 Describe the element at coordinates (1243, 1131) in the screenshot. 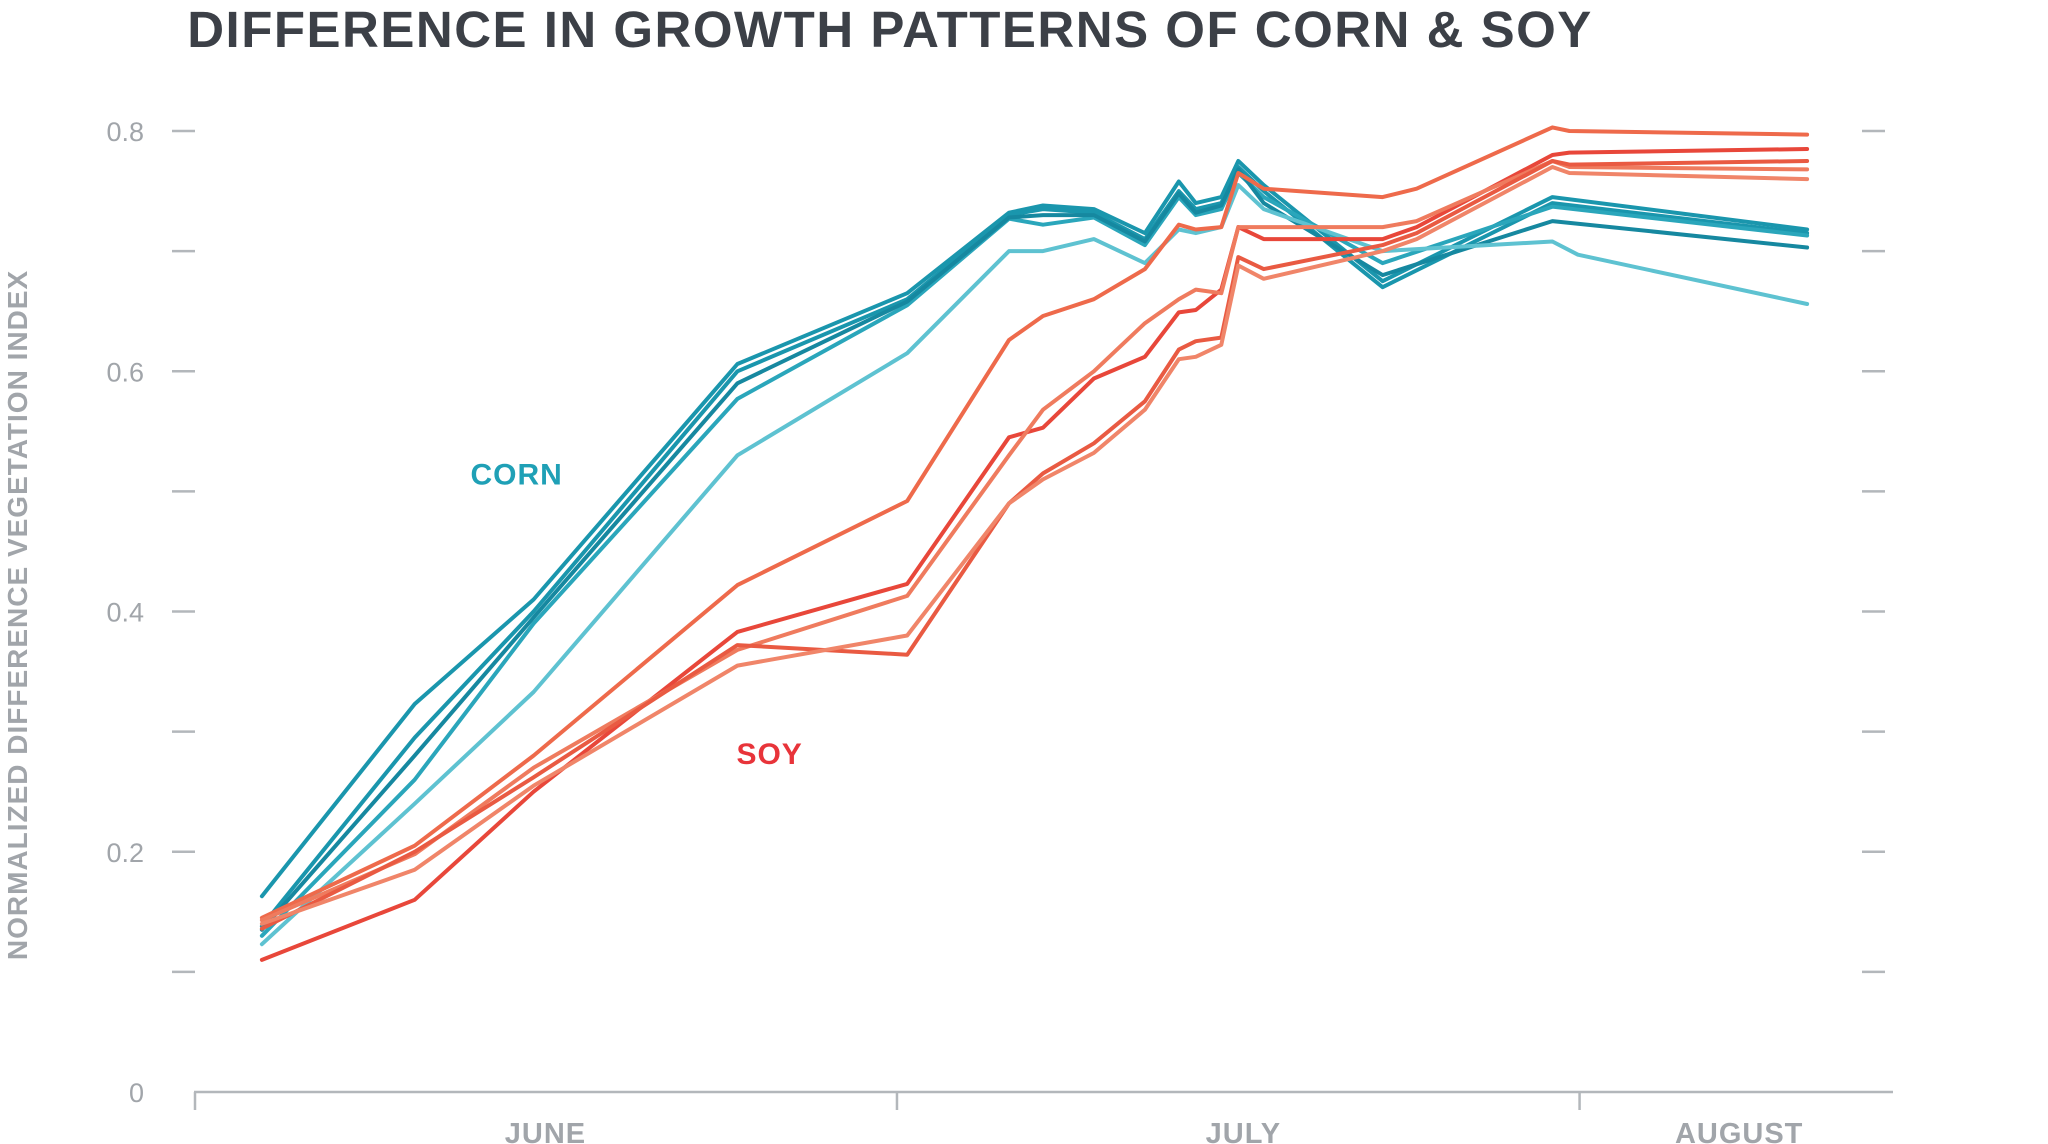

I see `x-tick-label-july: JULY` at that location.